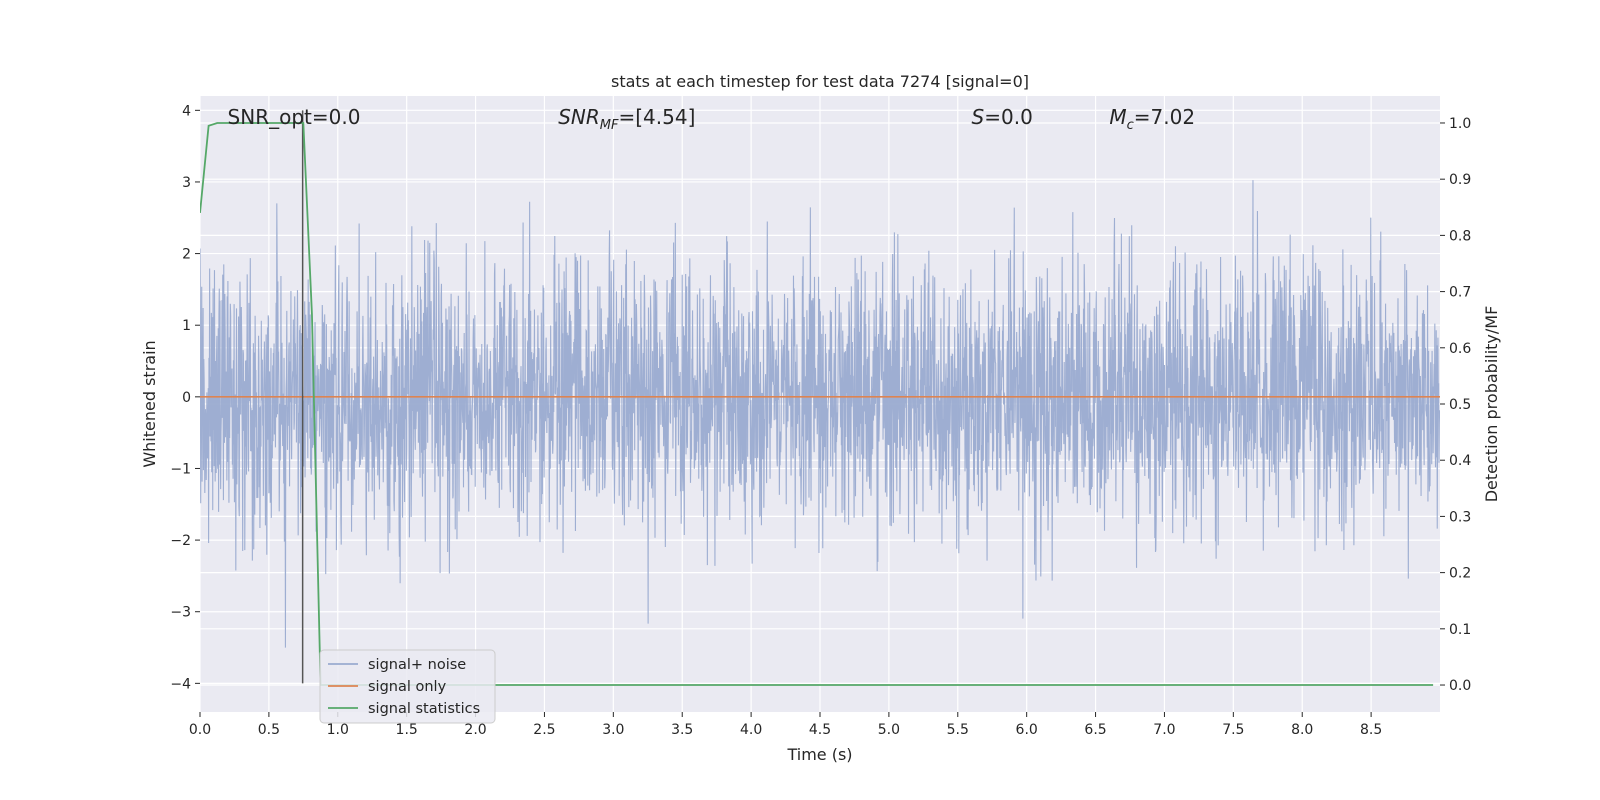 This screenshot has height=800, width=1600. Describe the element at coordinates (613, 730) in the screenshot. I see `x-tick-label: 3.0` at that location.